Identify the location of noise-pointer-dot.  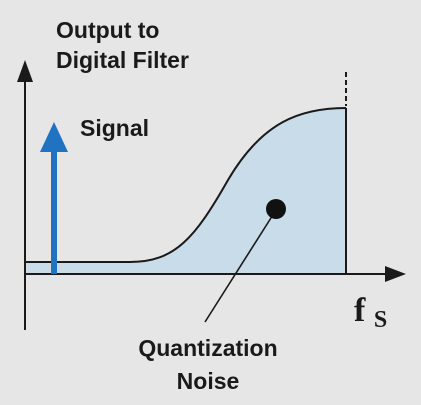
(276, 209).